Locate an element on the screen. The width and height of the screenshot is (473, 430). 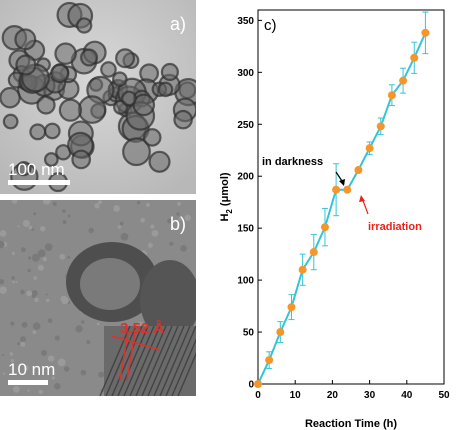
annotation-arrowhead-irradiation is located at coordinates (362, 198).